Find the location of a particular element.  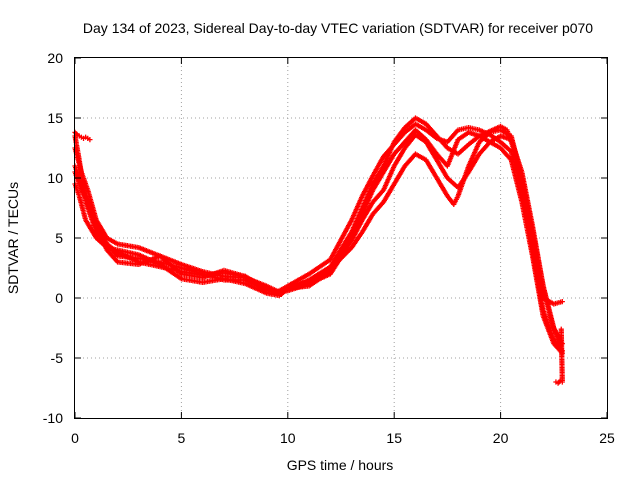

x-tick-label: 5 is located at coordinates (182, 438).